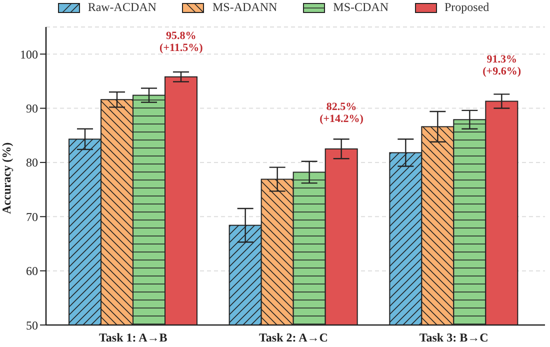  Describe the element at coordinates (502, 66) in the screenshot. I see `annotation: 91.3% (+9.6%)` at that location.